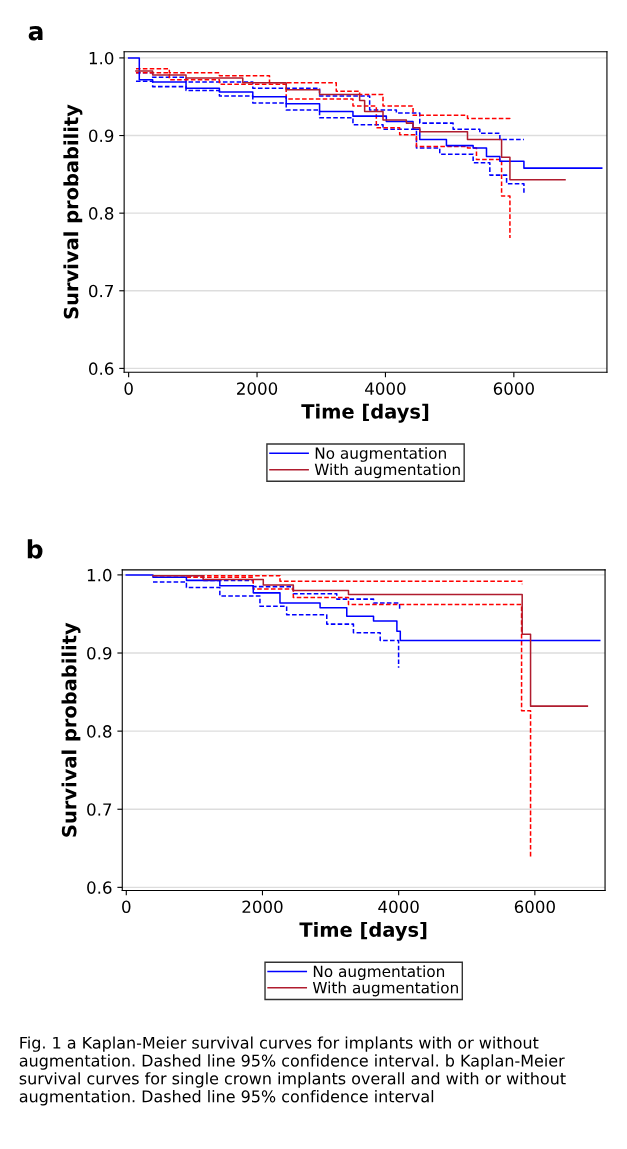 The image size is (627, 1149). What do you see at coordinates (35, 549) in the screenshot?
I see `chart-title: b` at bounding box center [35, 549].